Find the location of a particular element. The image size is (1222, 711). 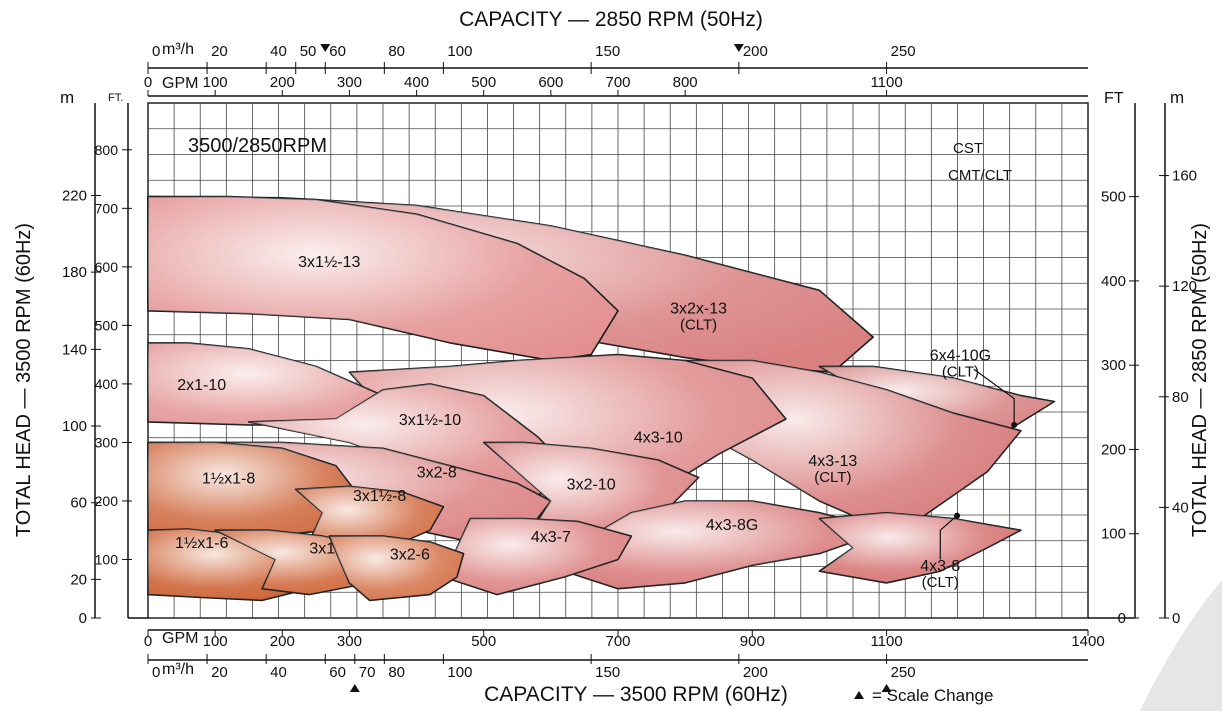

bottom-m3h-tick-label: 100 is located at coordinates (459, 672).